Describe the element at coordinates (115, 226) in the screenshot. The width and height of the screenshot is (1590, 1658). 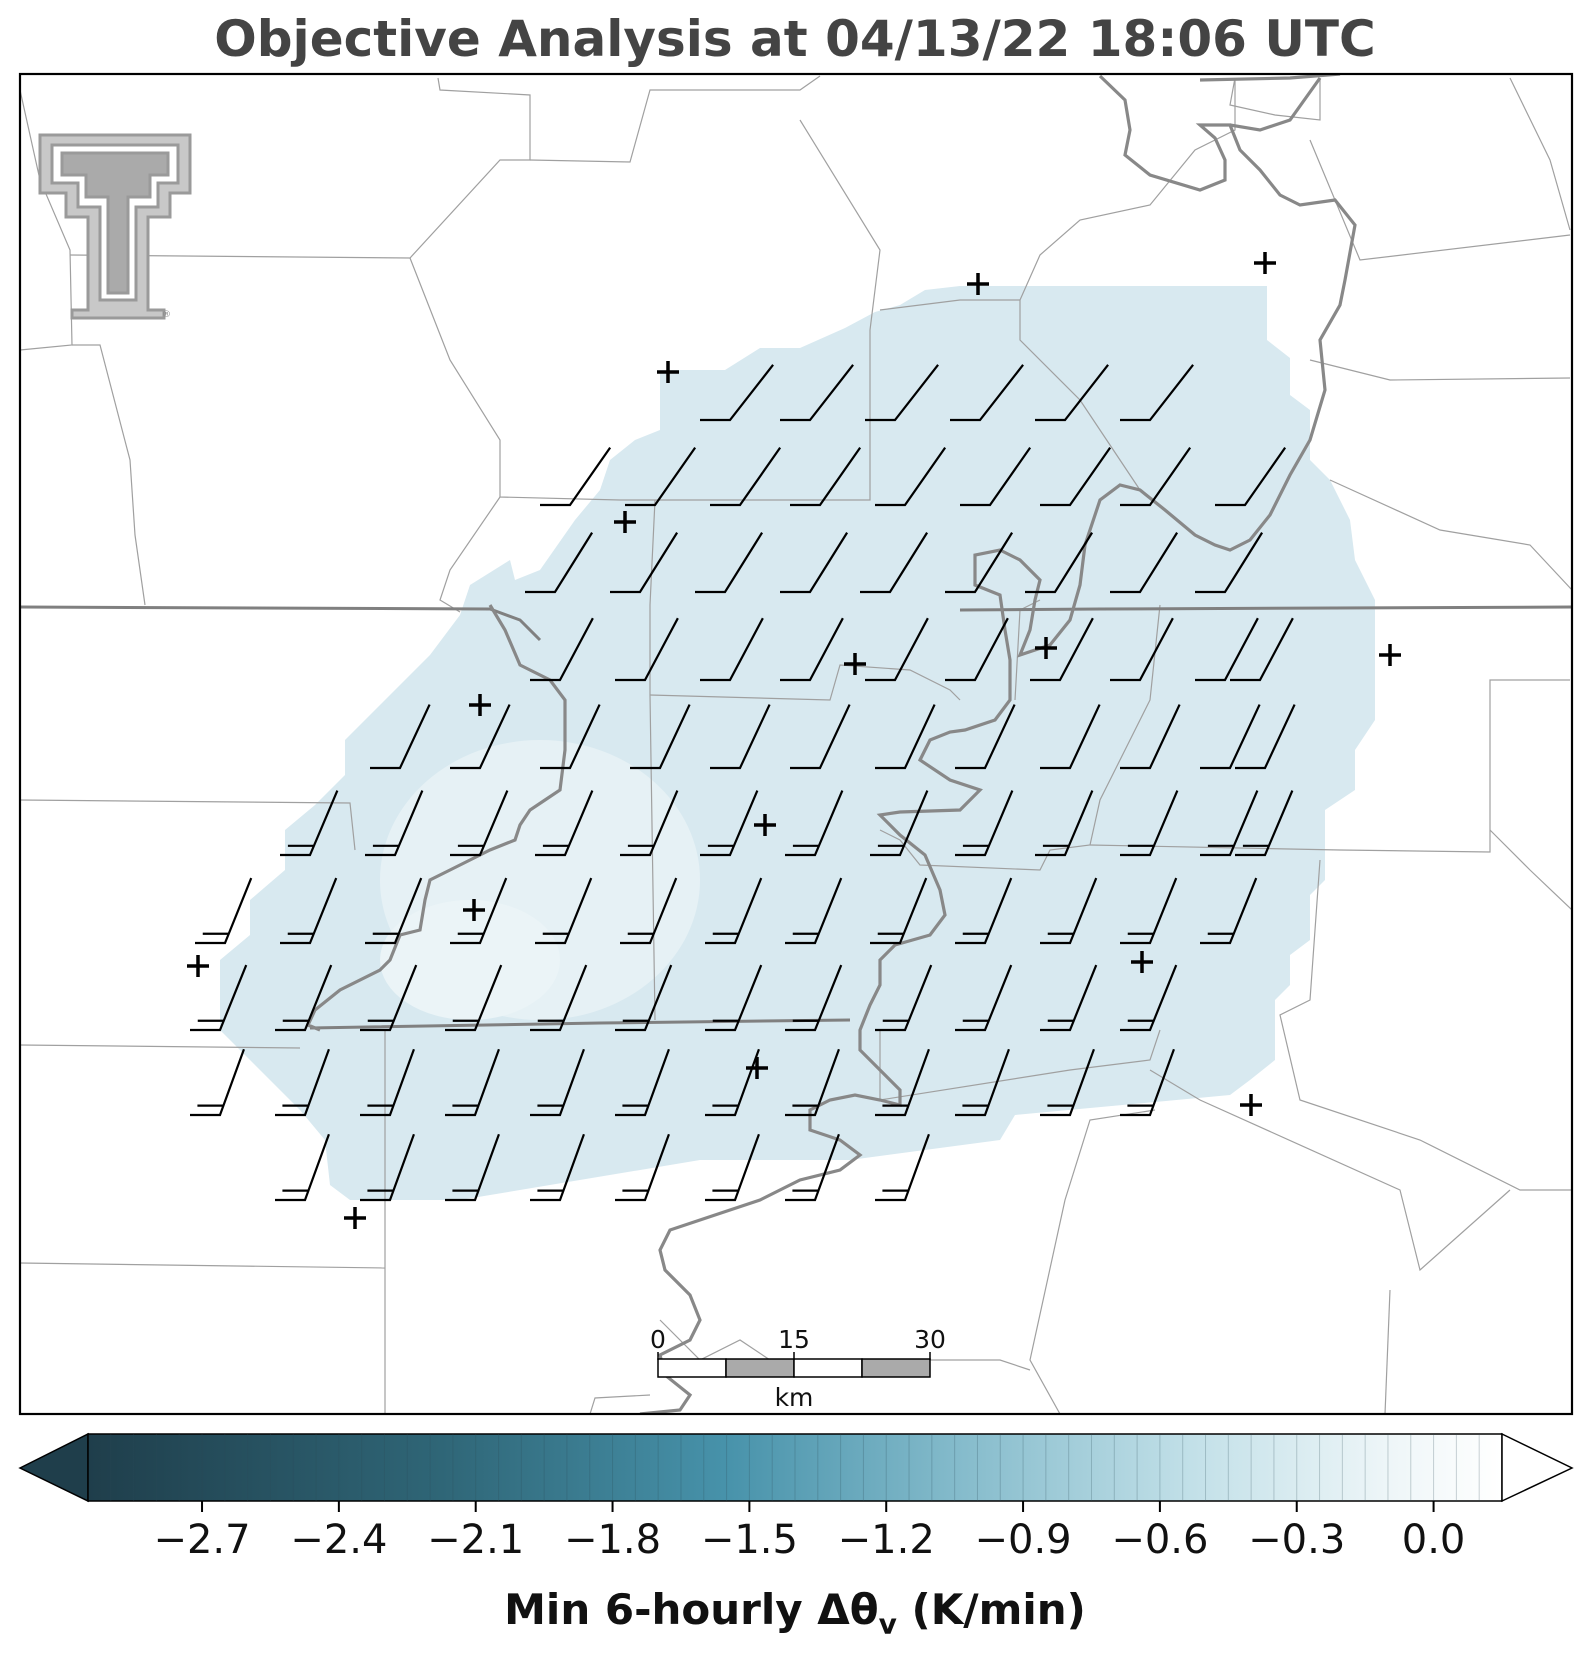
I see `texas-tech-double-t-logo: ®` at that location.